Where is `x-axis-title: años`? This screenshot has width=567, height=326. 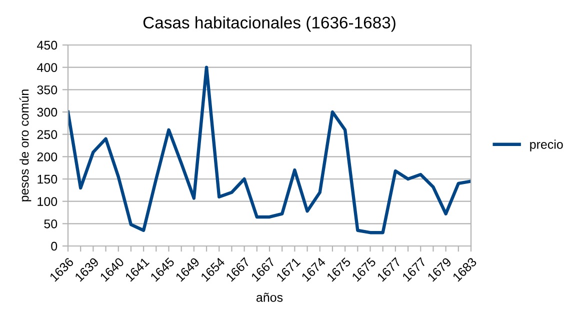
x-axis-title: años is located at coordinates (269, 297).